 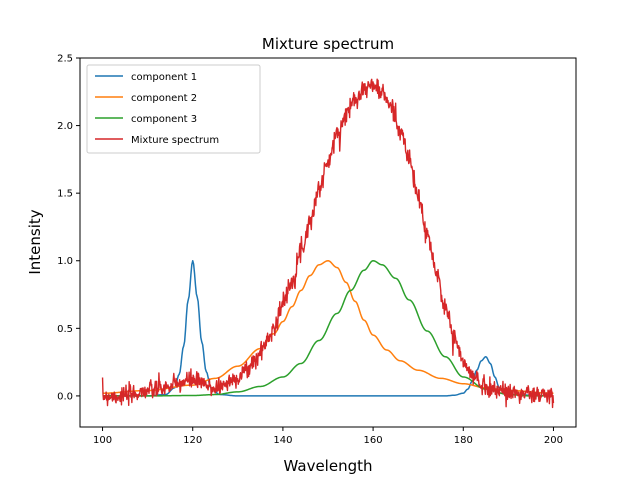 What do you see at coordinates (65, 194) in the screenshot?
I see `y-tick-label: 1.5` at bounding box center [65, 194].